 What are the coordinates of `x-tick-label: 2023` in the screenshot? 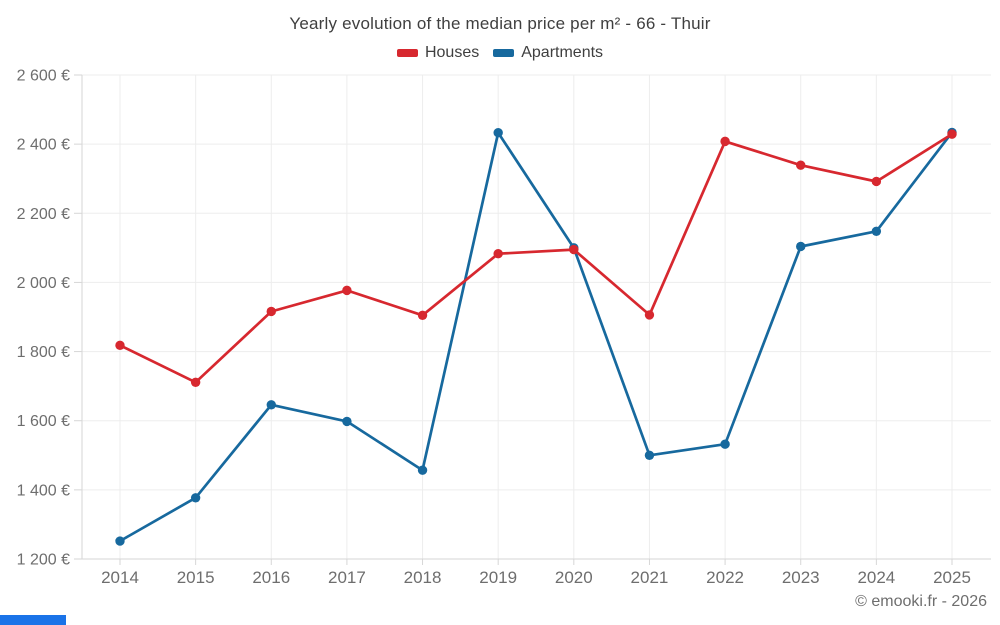 It's located at (801, 577).